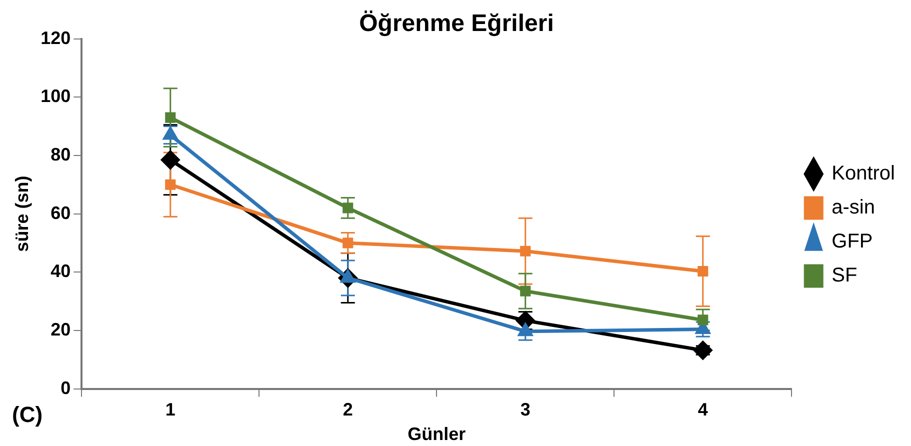  What do you see at coordinates (703, 410) in the screenshot?
I see `x-tick-label: 4` at bounding box center [703, 410].